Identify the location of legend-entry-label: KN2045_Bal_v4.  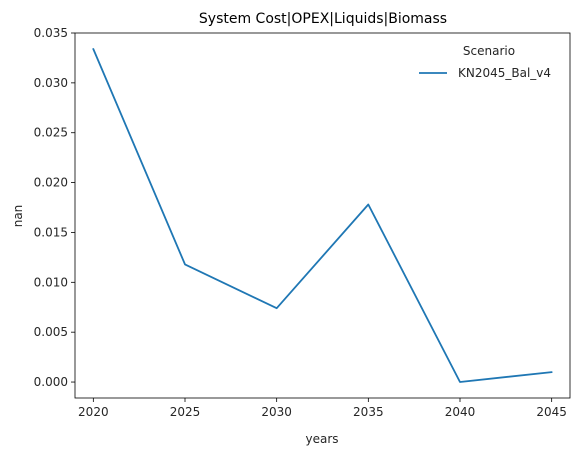
(504, 73).